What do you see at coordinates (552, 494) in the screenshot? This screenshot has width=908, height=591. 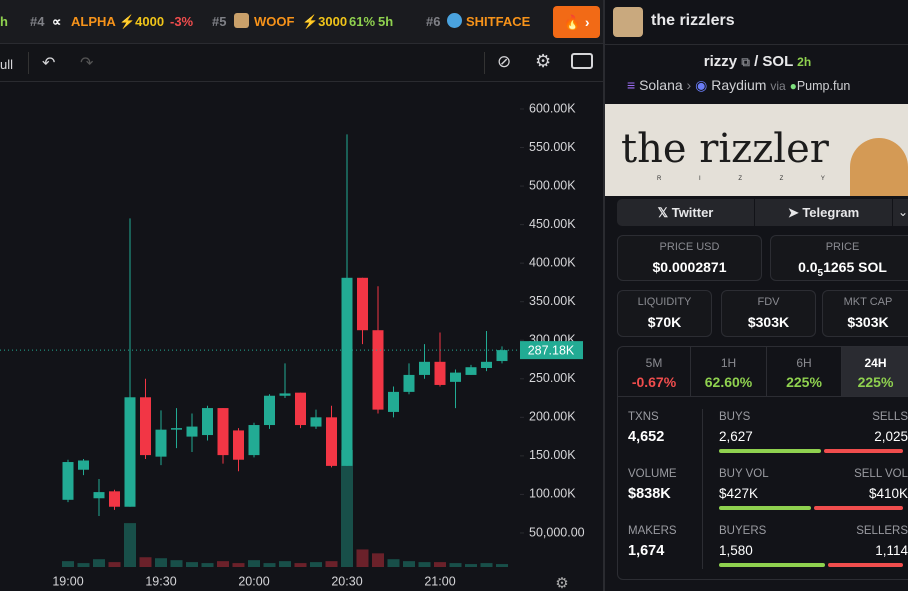 I see `y-tick-label: 100.00K` at bounding box center [552, 494].